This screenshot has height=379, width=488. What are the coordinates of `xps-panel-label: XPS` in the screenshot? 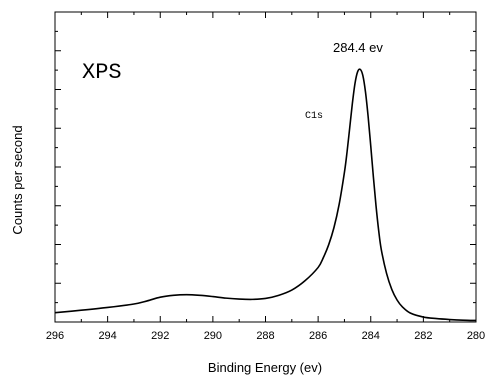 It's located at (102, 72).